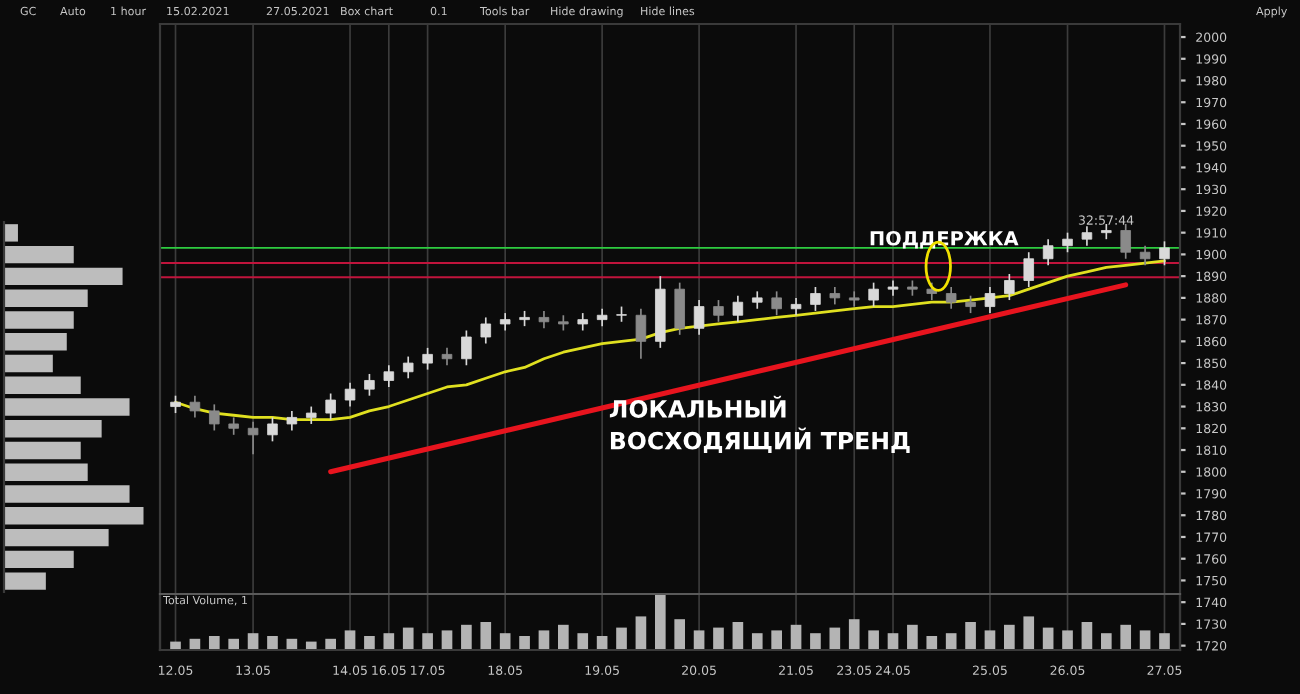  Describe the element at coordinates (759, 424) in the screenshot. I see `annotation: ЛОКАЛЬНЫЙ ВОСХОДЯЩИЙ ТРЕНД` at that location.